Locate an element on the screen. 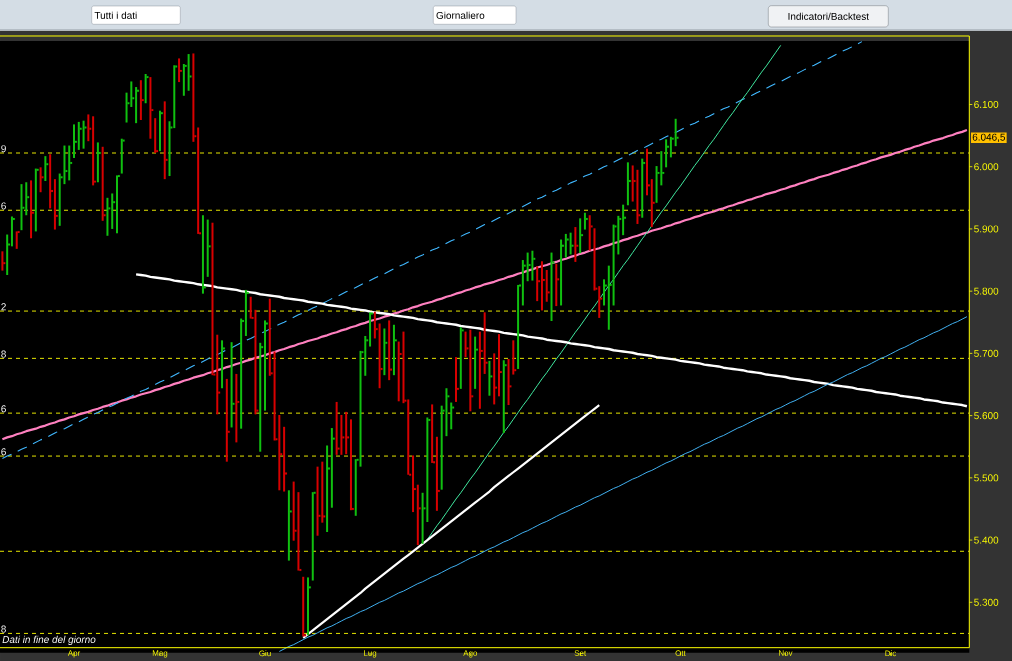 The image size is (1012, 661). annotation: 9 is located at coordinates (3, 149).